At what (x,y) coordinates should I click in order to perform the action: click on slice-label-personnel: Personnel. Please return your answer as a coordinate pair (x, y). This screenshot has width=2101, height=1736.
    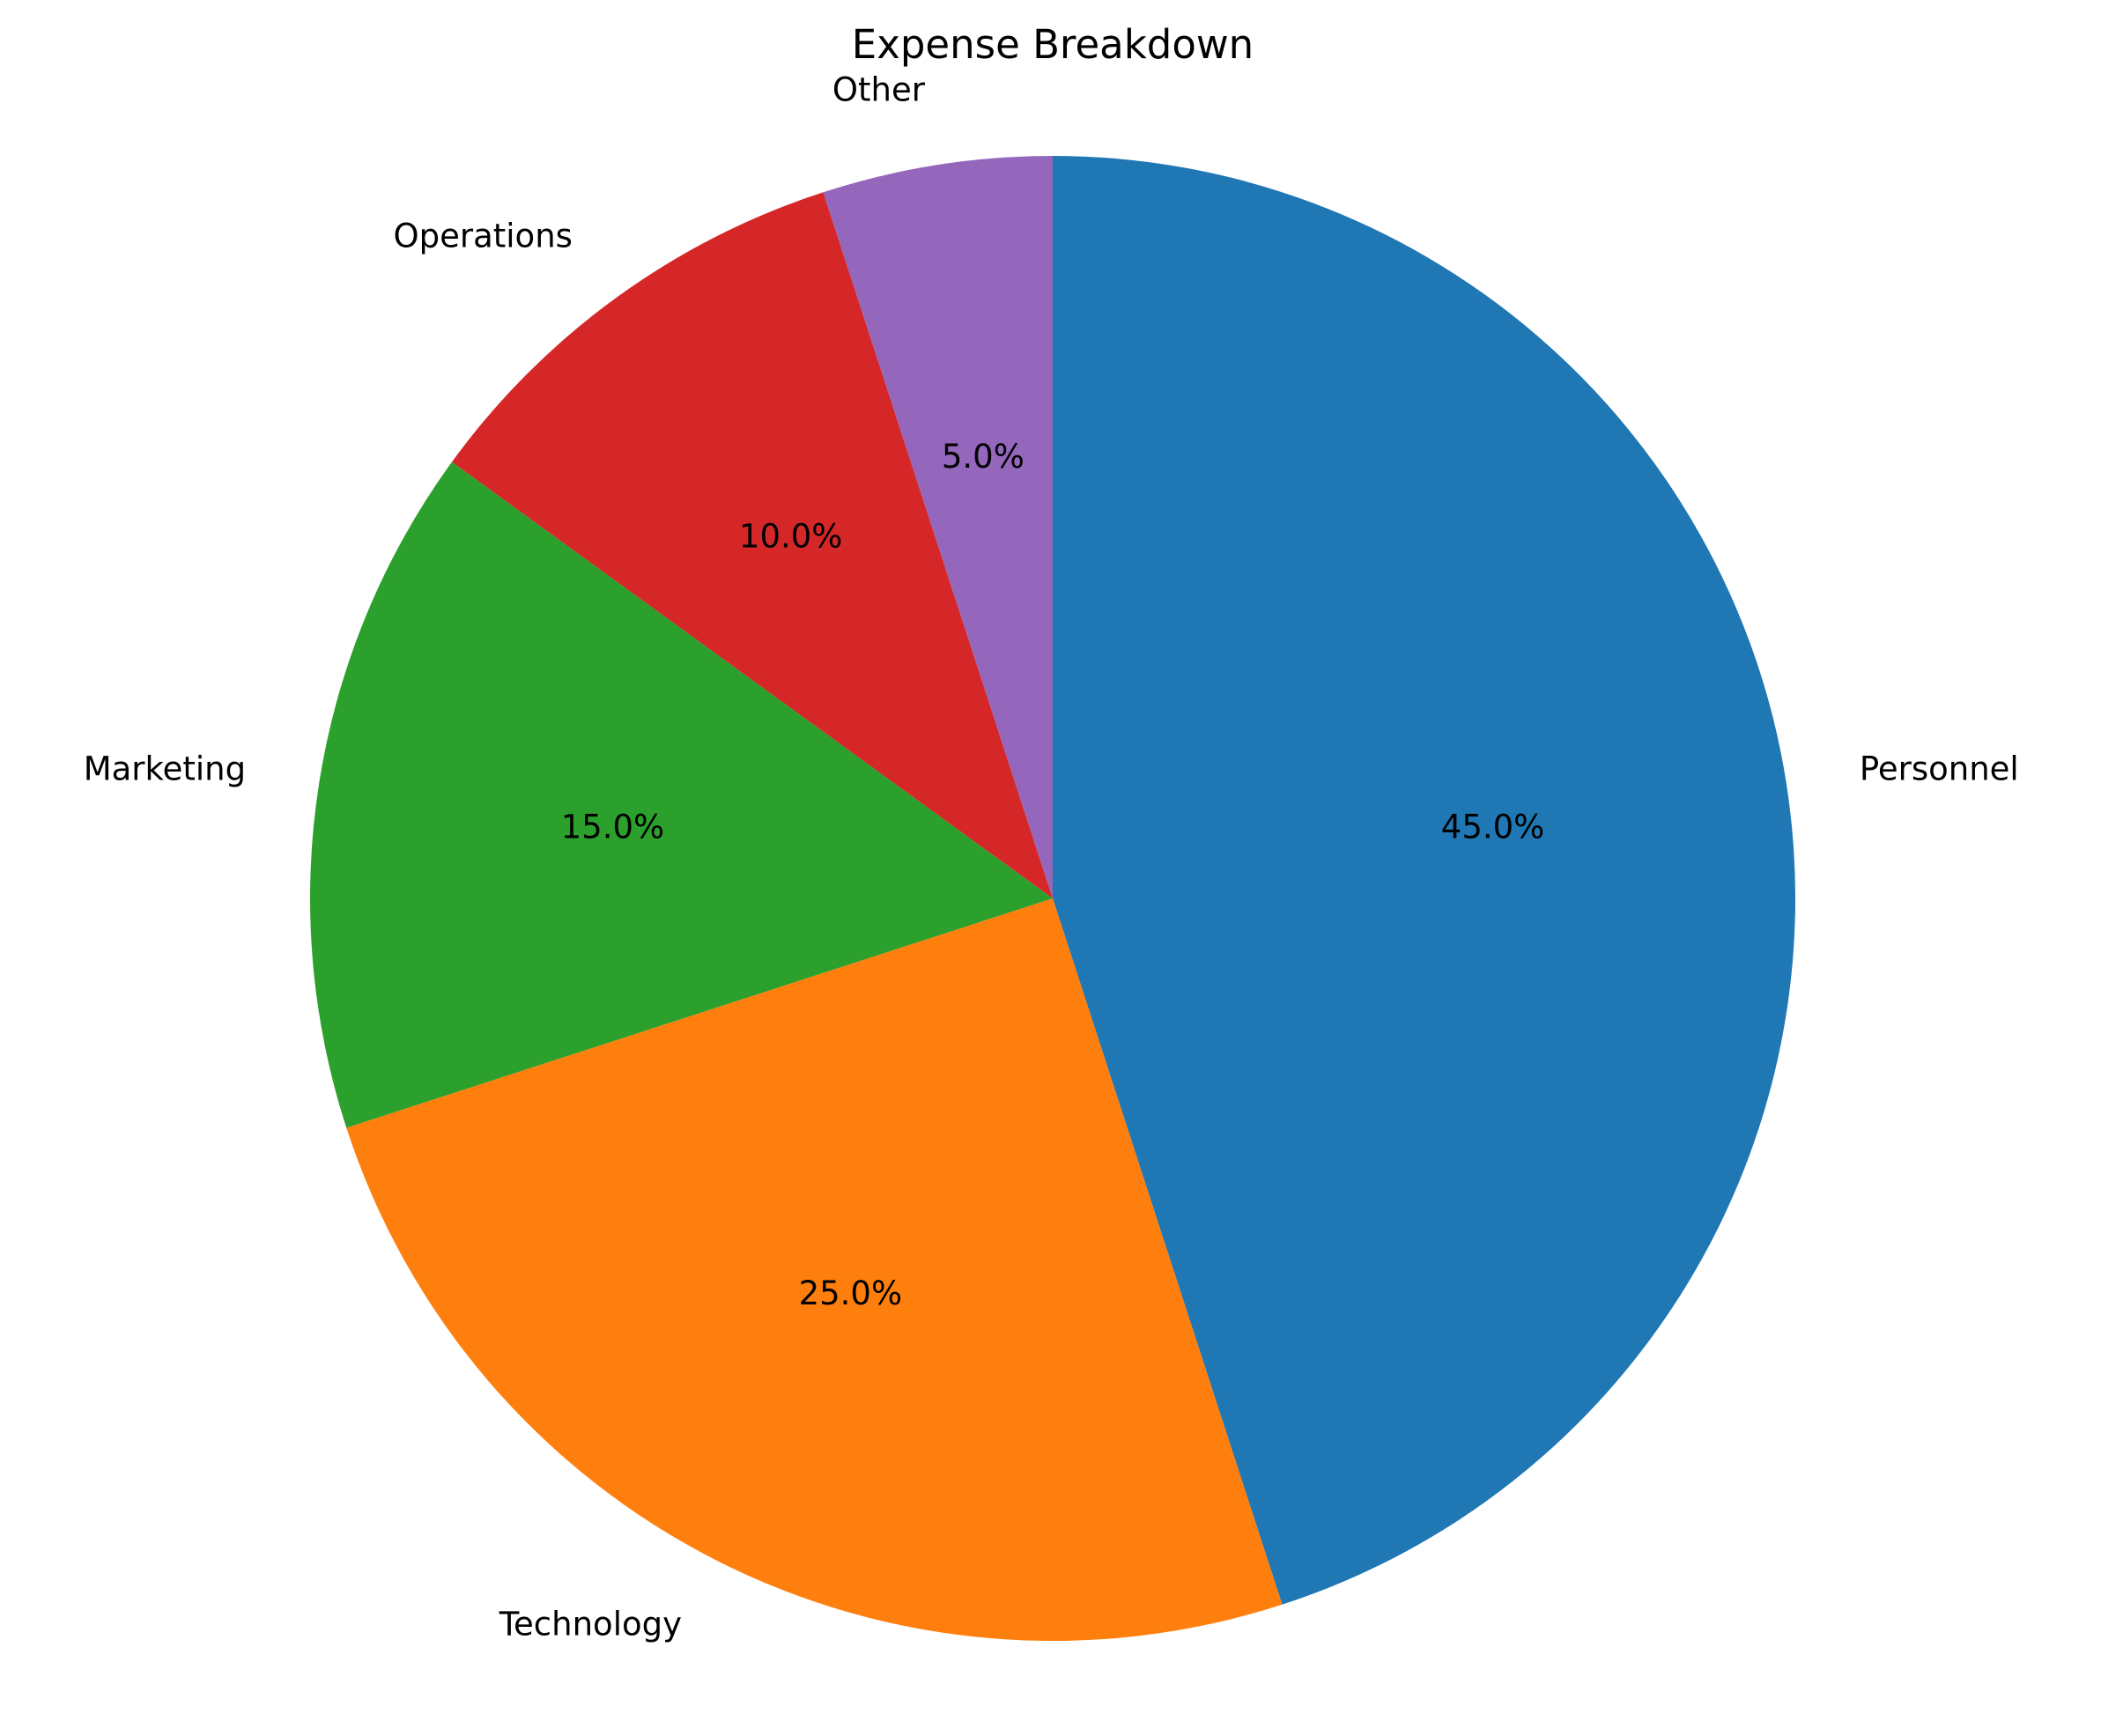
    Looking at the image, I should click on (1939, 768).